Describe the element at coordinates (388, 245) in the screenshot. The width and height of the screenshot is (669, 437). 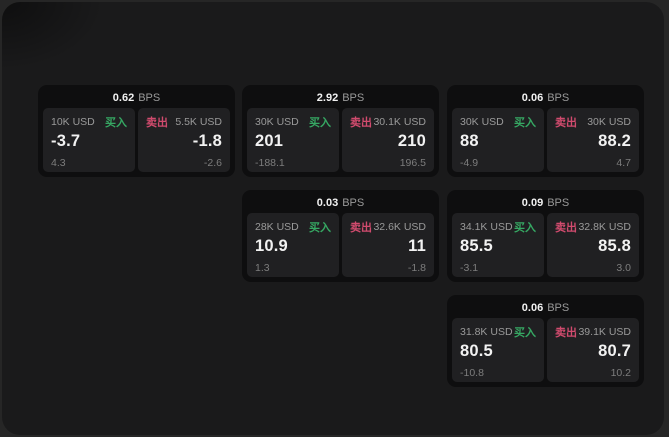
I see `sell-tile: 卖出 32.6K USD 11 -1.8` at that location.